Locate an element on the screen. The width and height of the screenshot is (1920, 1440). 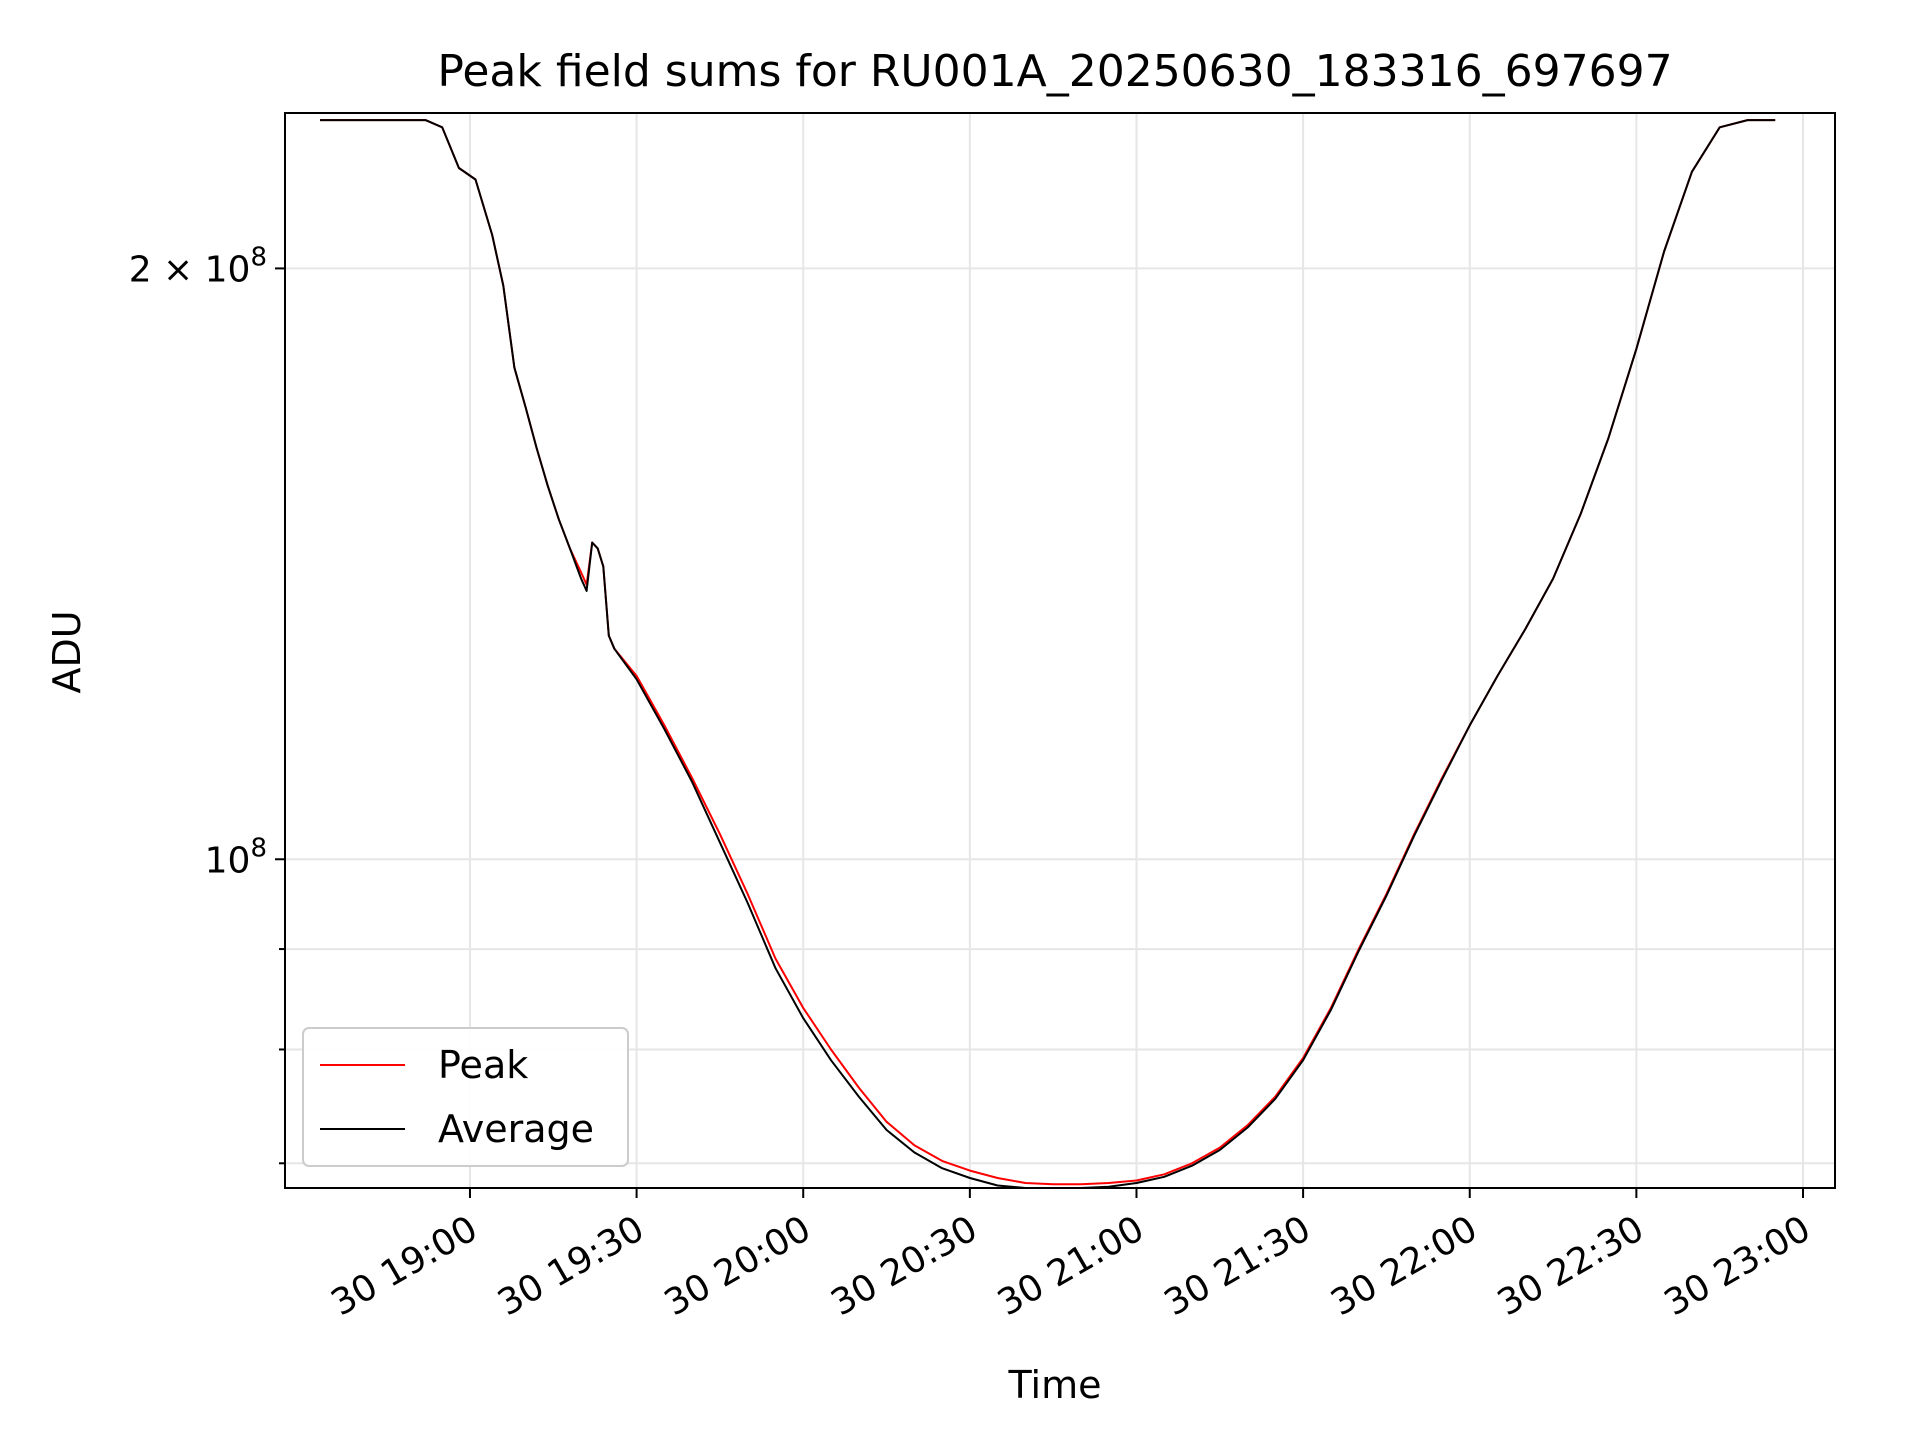
legend-label-peak: Peak is located at coordinates (483, 1065).